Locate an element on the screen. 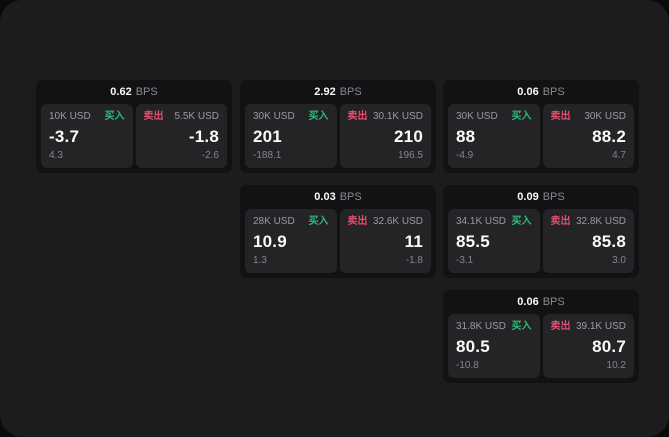  sell-price: 88.2 is located at coordinates (609, 136).